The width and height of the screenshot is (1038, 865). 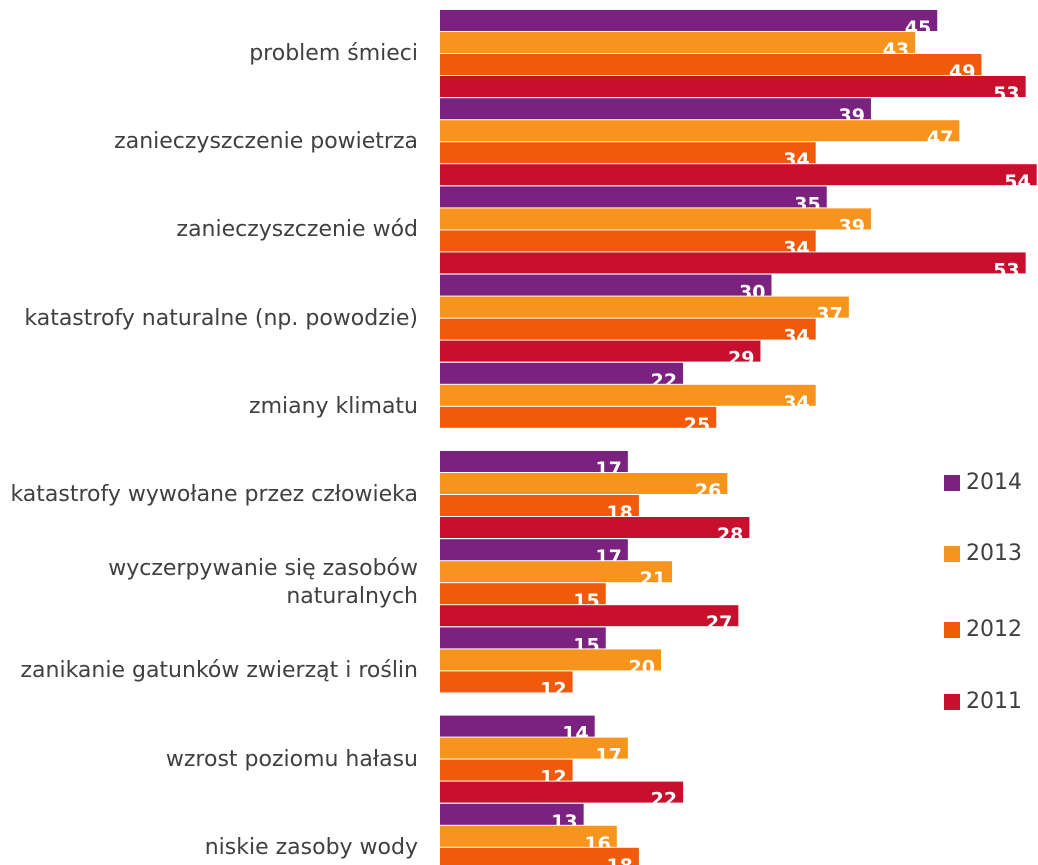 I want to click on category-label: katastrofy wywołane przez człowieka, so click(x=214, y=494).